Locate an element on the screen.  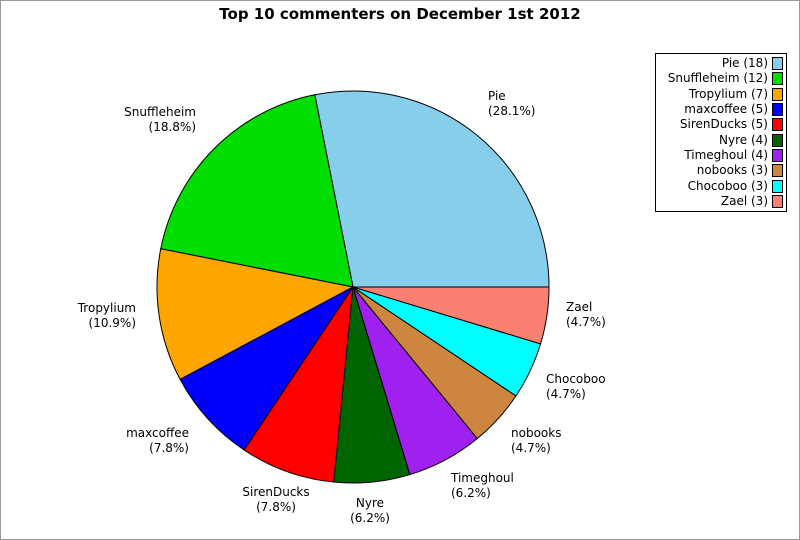
legend-row: nobooks (3) is located at coordinates (721, 170).